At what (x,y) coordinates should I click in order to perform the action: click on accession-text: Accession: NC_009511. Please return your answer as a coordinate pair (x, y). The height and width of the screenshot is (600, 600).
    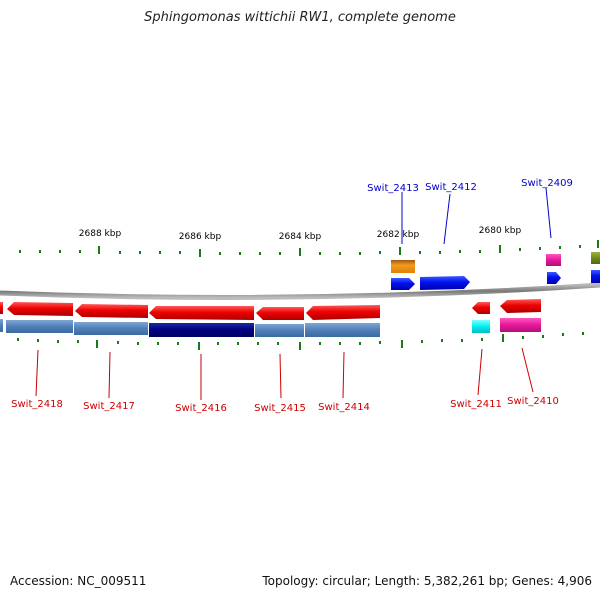
    Looking at the image, I should click on (78, 581).